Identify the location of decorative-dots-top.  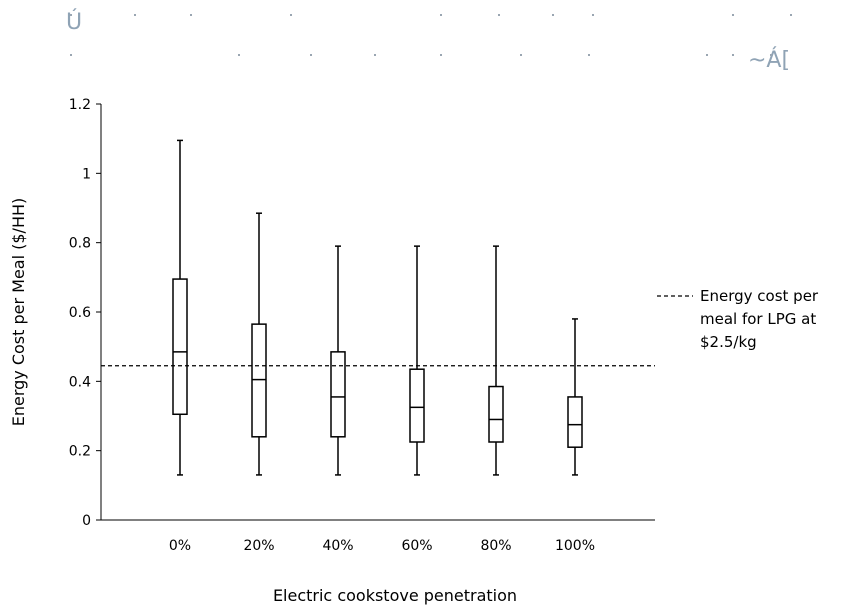
(421, 19).